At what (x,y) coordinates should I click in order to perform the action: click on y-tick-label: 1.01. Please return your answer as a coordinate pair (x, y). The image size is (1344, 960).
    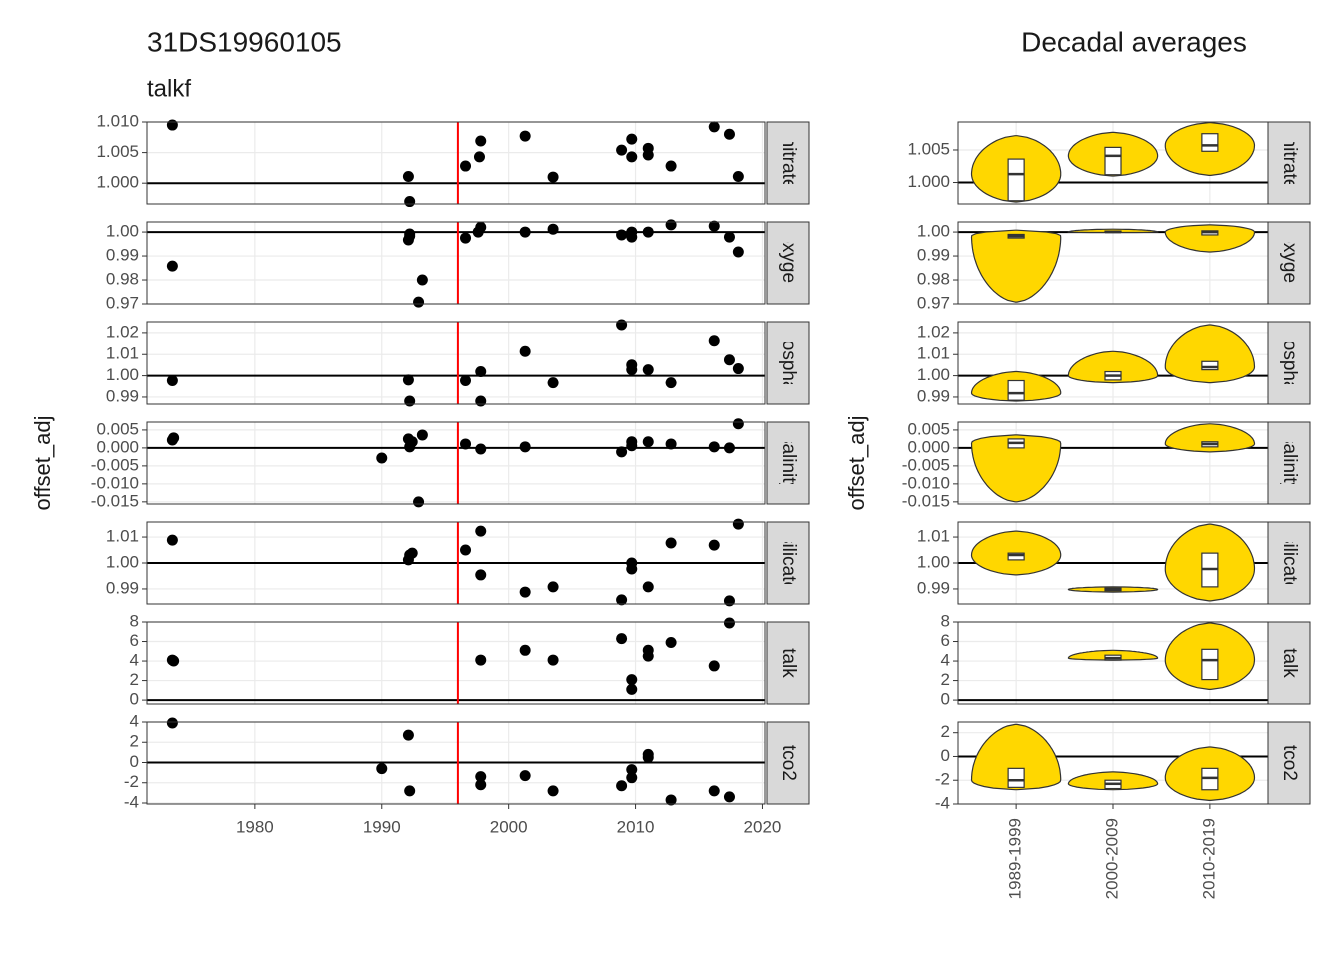
    Looking at the image, I should click on (933, 353).